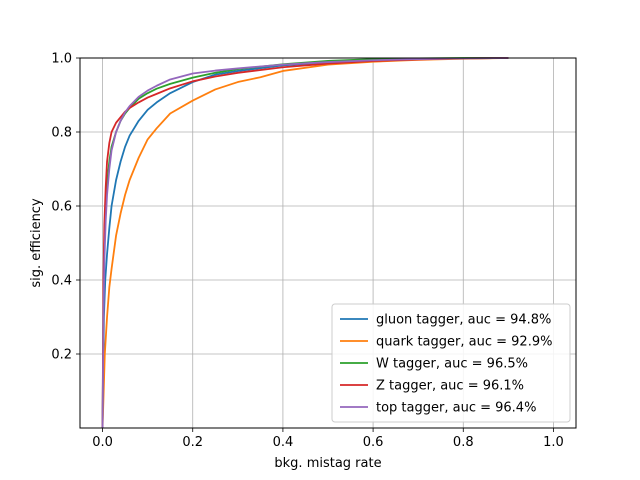 Image resolution: width=640 pixels, height=480 pixels. Describe the element at coordinates (61, 59) in the screenshot. I see `y-tick-label: 1.0` at that location.